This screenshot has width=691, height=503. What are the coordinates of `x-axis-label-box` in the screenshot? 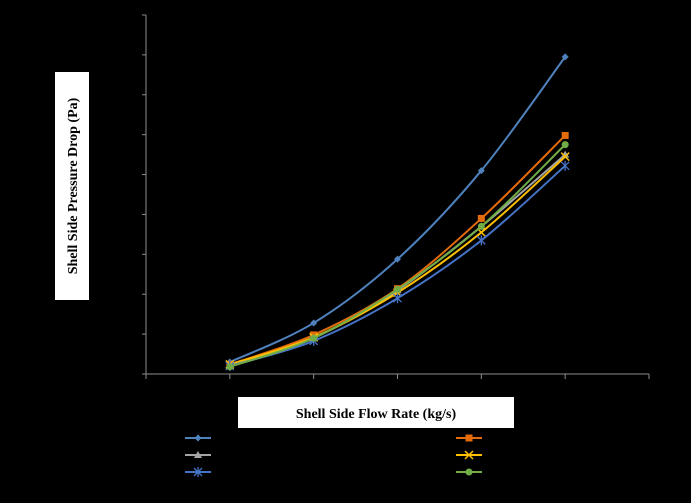 It's located at (376, 412).